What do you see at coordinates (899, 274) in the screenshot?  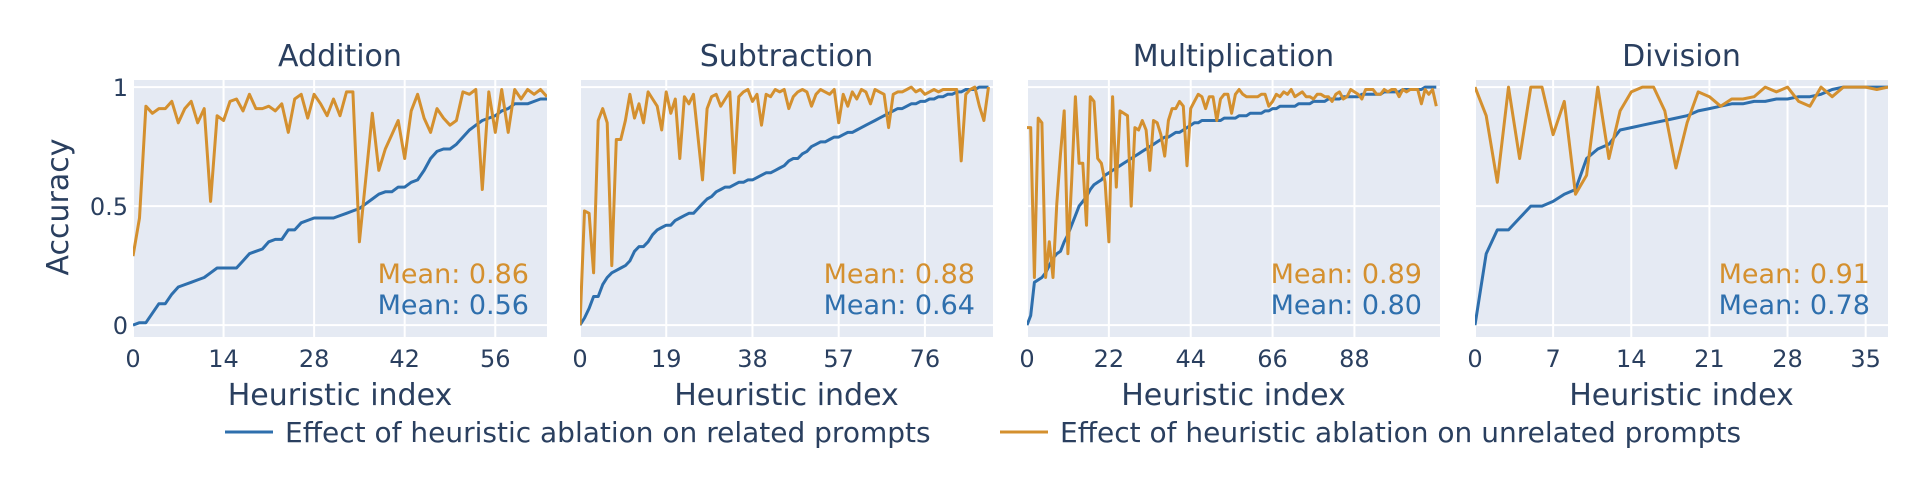 I see `mean-unrelated-label: Mean: 0.88` at bounding box center [899, 274].